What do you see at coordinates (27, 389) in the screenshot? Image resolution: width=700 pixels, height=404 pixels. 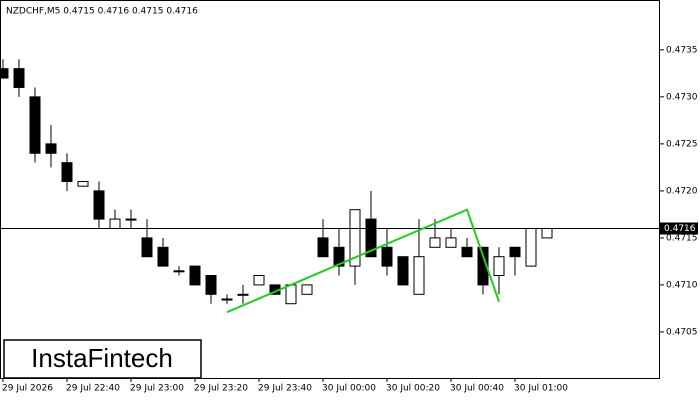 I see `x-tick-label: 29 Jul 2026` at bounding box center [27, 389].